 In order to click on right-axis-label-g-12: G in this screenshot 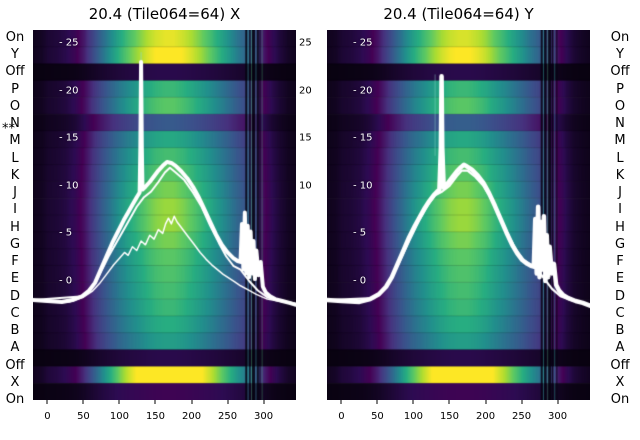, I will do `click(620, 244)`.